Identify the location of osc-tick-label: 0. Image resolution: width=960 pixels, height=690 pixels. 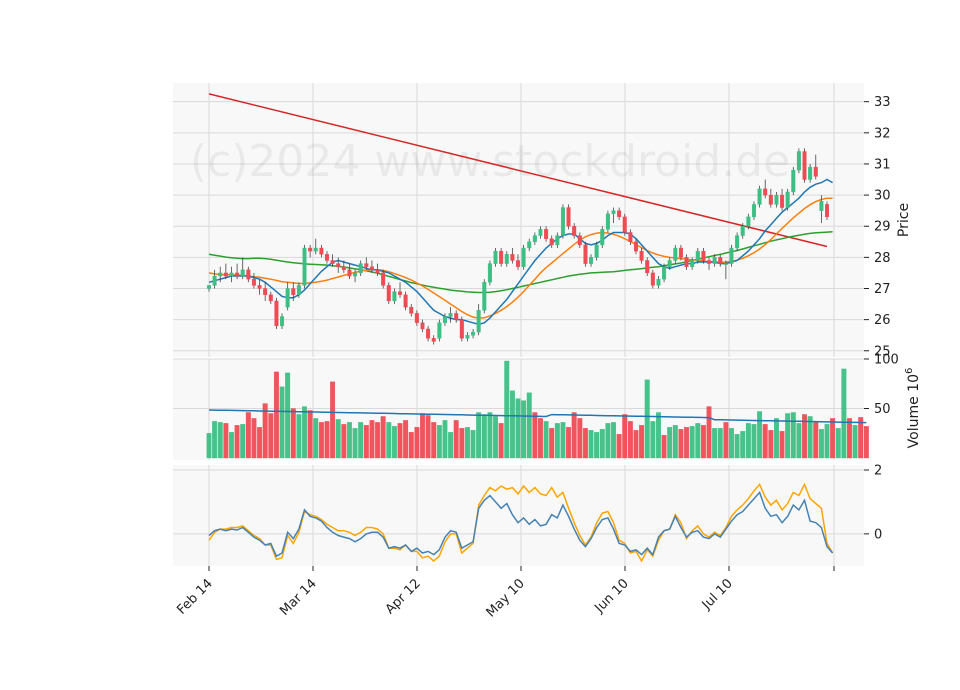
(878, 534).